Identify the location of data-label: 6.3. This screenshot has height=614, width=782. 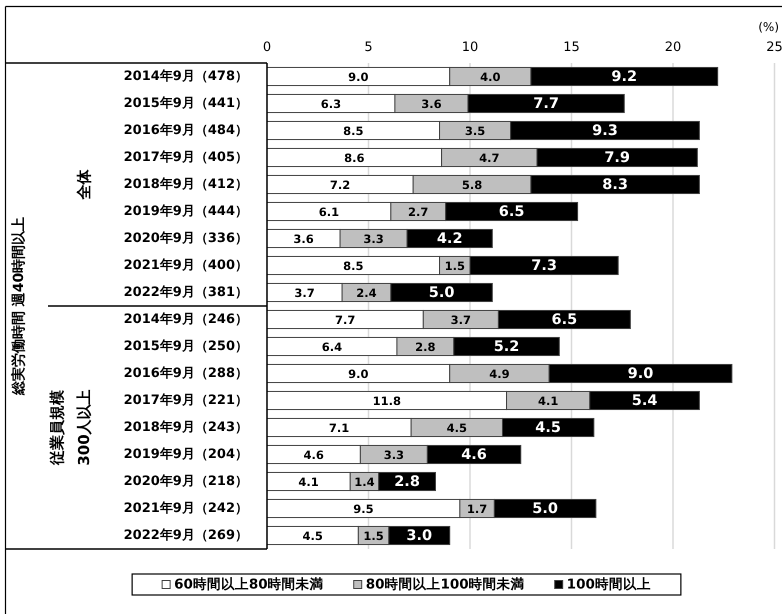
(331, 104).